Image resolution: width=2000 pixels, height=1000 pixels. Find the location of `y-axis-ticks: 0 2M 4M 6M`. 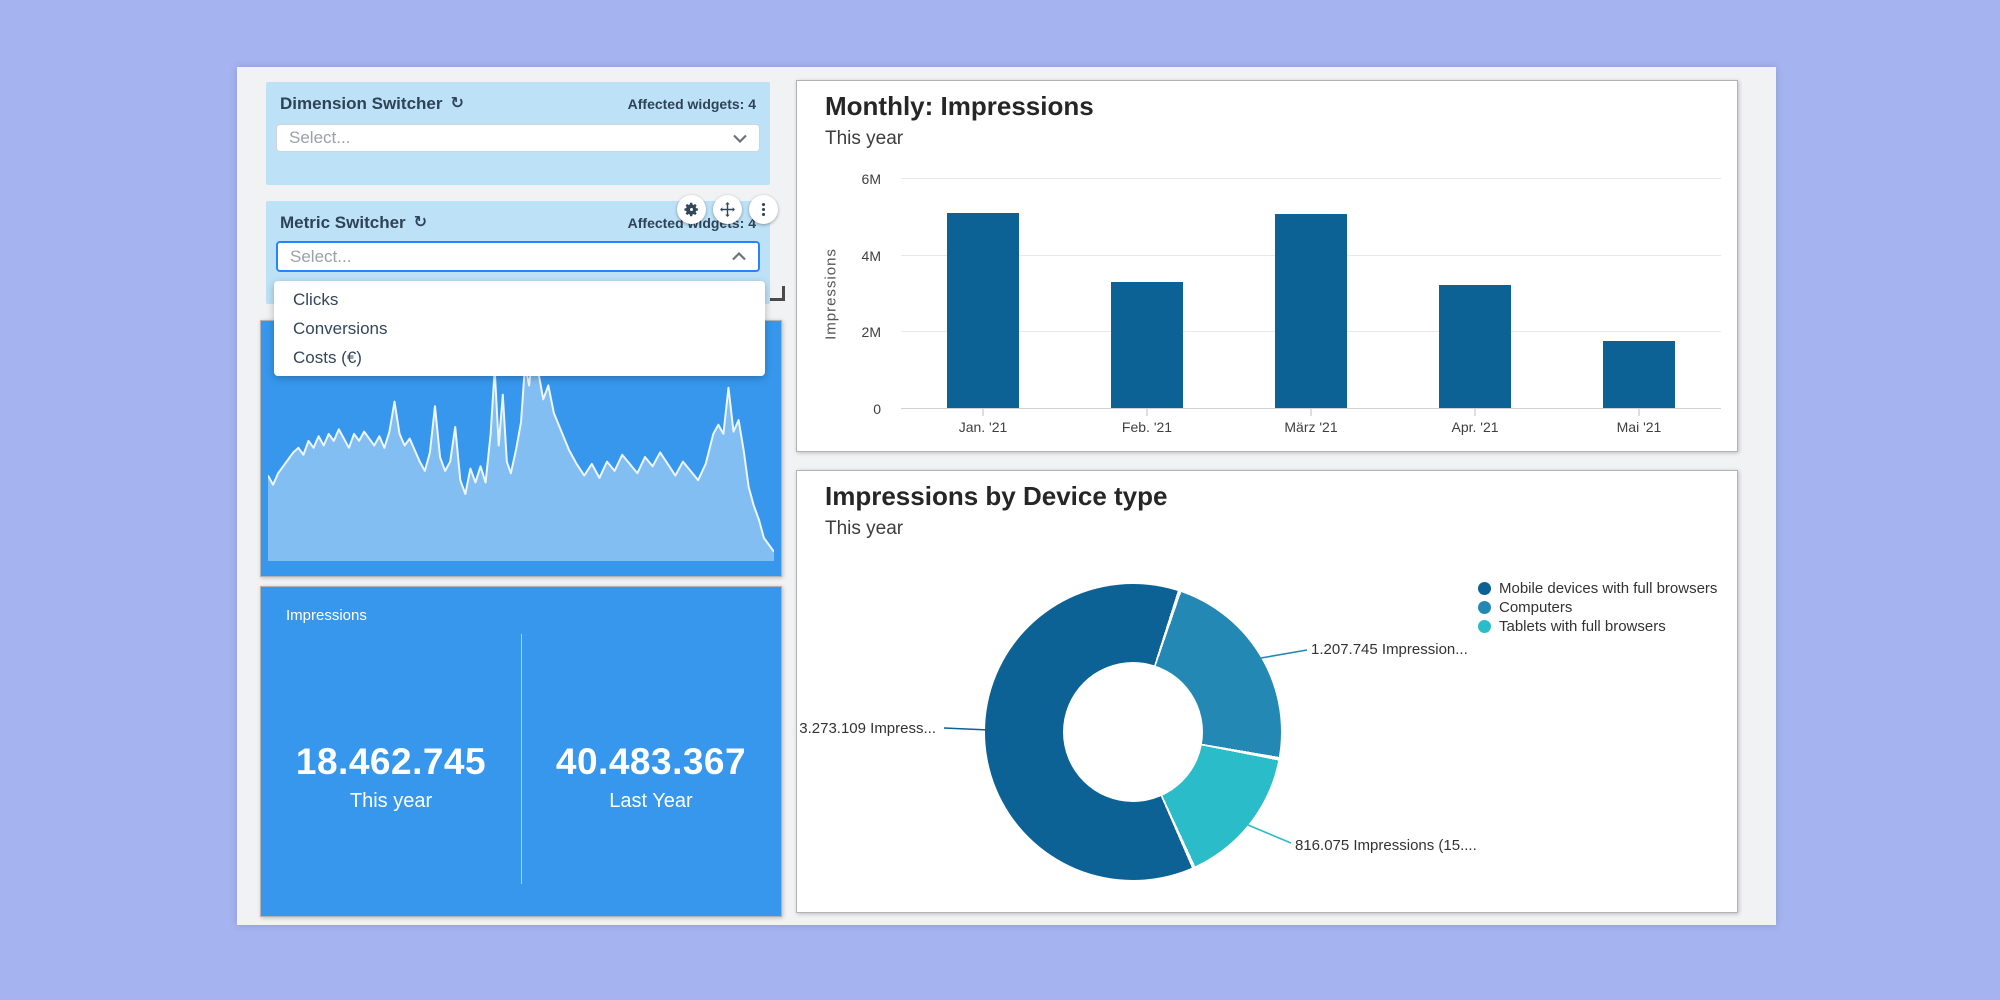

y-axis-ticks: 0 2M 4M 6M is located at coordinates (844, 294).